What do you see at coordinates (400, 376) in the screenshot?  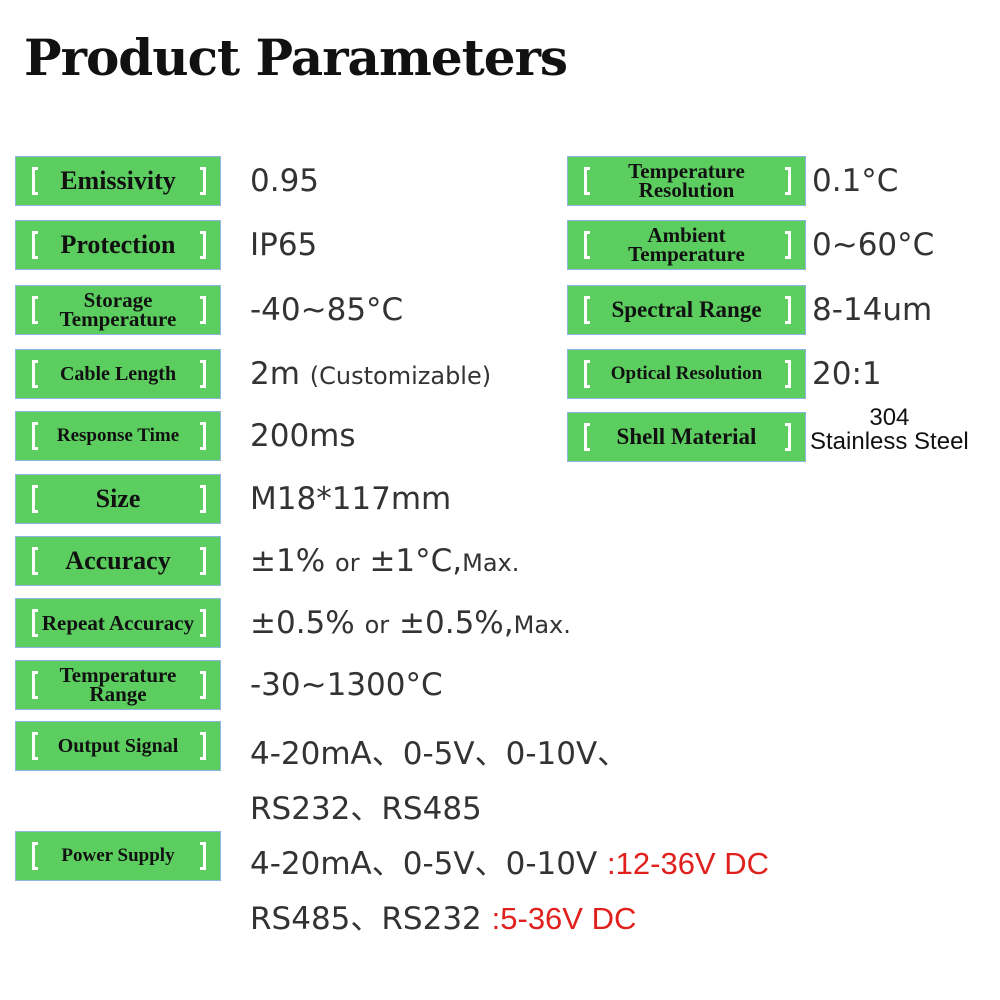 I see `value-note: (Customizable)` at bounding box center [400, 376].